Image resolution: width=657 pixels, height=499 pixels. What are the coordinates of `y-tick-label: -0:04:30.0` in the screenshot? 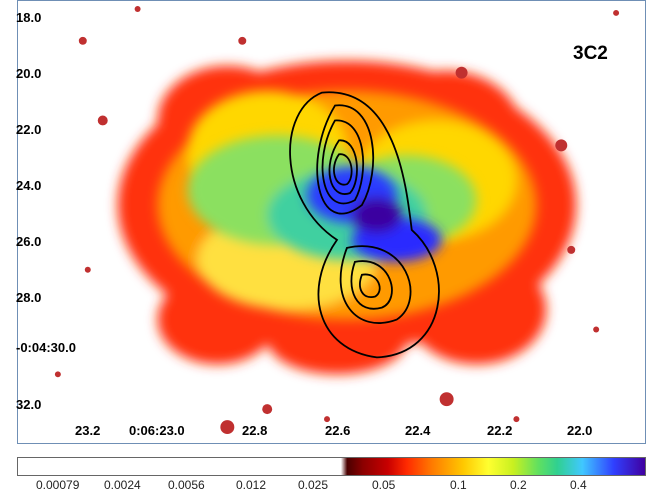 It's located at (46, 347).